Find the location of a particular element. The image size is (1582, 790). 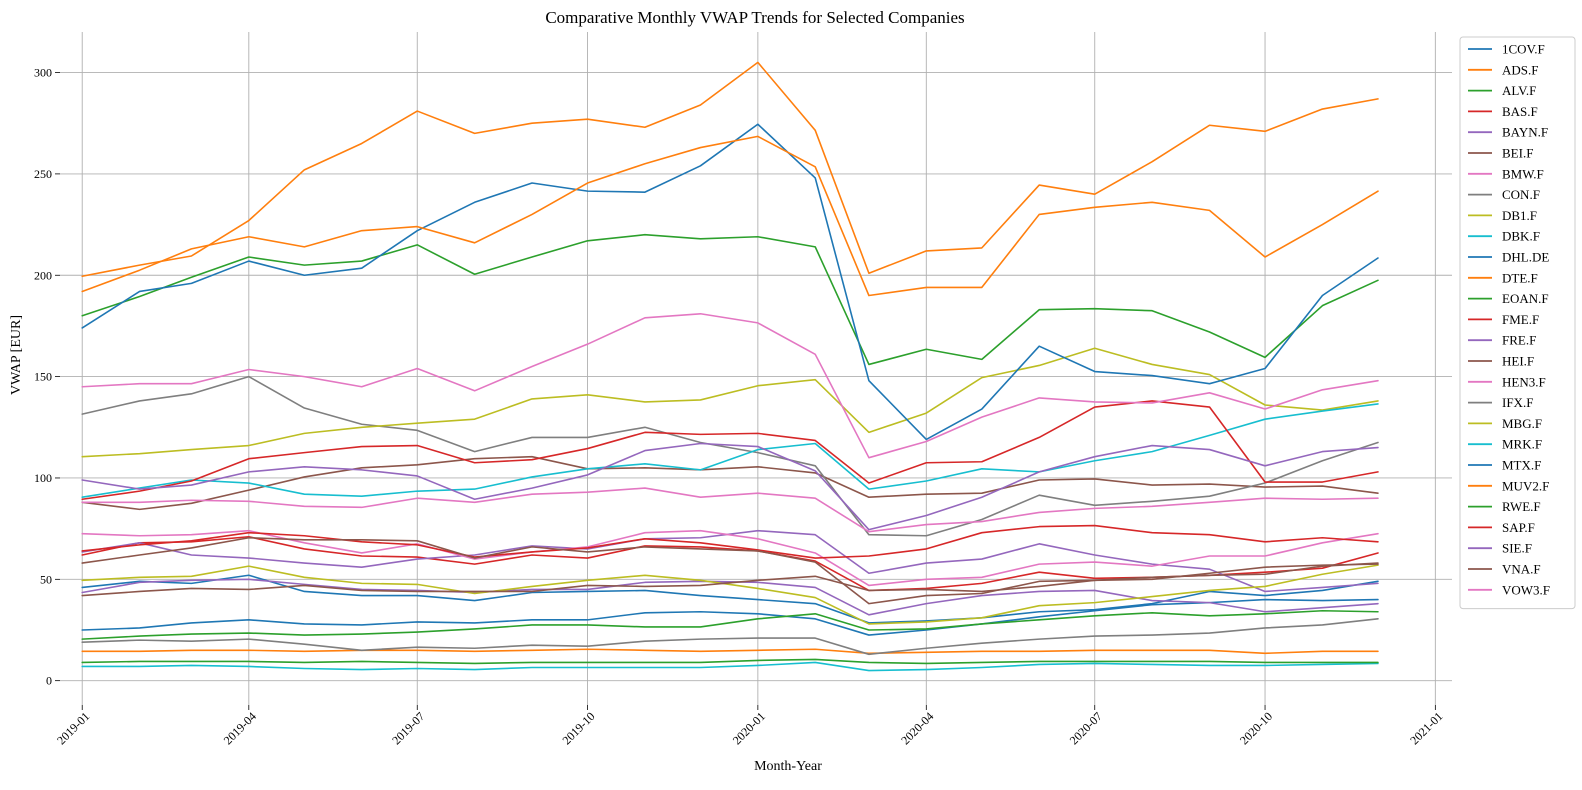

series-line-fme-f is located at coordinates (730, 541).